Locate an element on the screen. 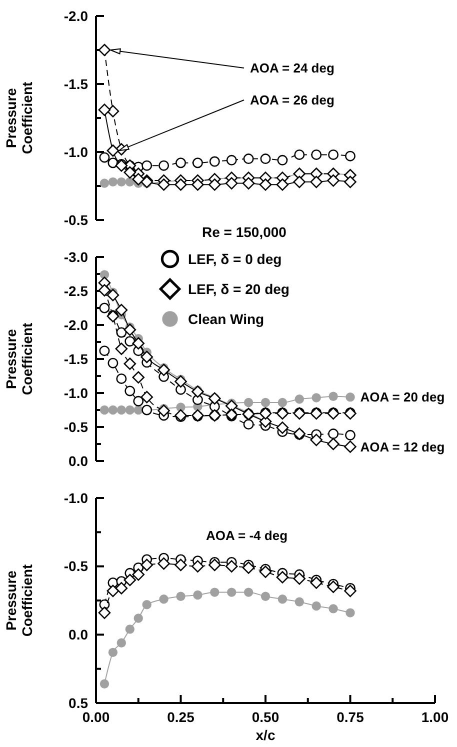  y-tick-label: -2.5 is located at coordinates (76, 290).